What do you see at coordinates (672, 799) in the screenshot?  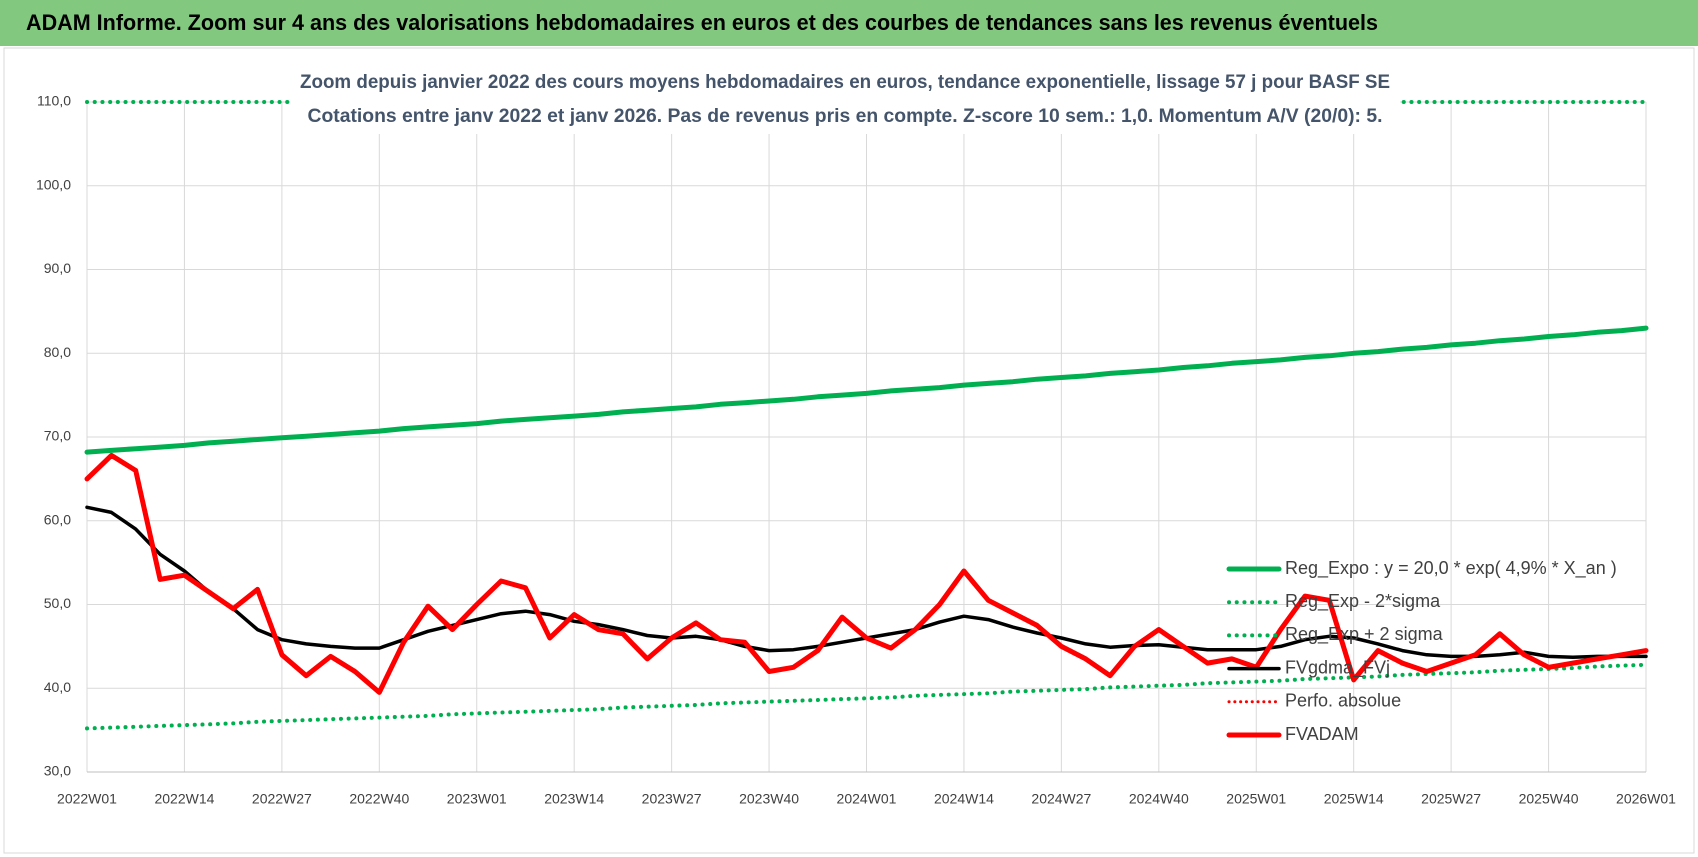 I see `x-tick-label: 2023W27` at bounding box center [672, 799].